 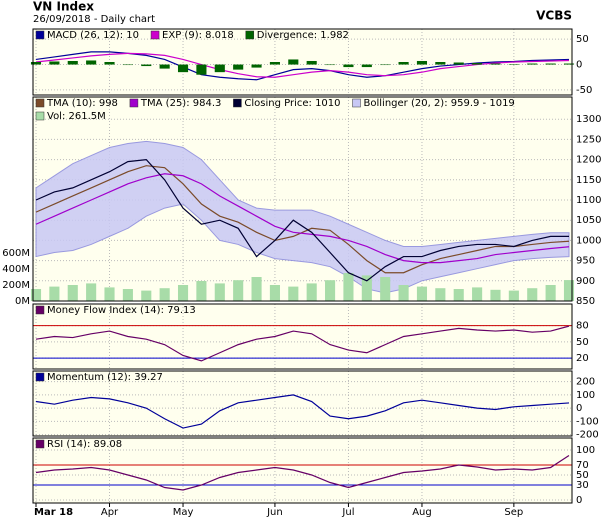 What do you see at coordinates (582, 358) in the screenshot?
I see `y-tick-label: 20` at bounding box center [582, 358].